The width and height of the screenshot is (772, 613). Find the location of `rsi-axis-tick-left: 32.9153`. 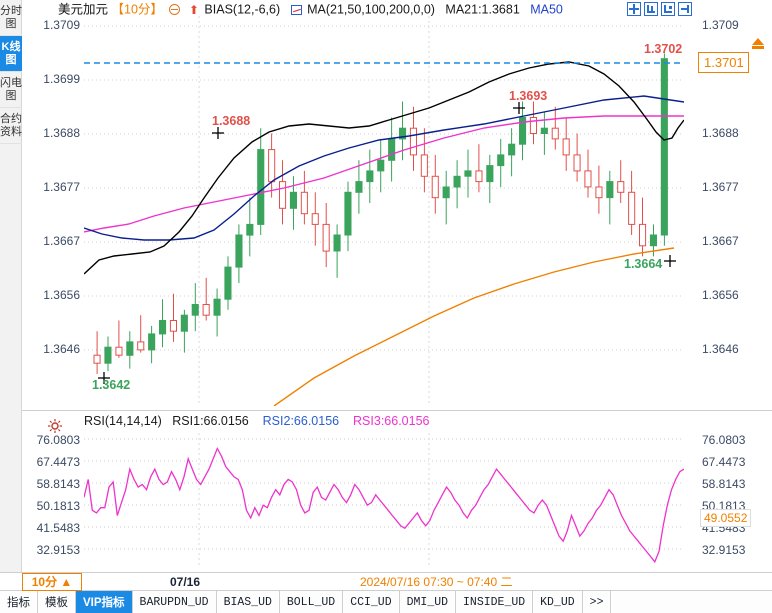

rsi-axis-tick-left: 32.9153 is located at coordinates (58, 550).